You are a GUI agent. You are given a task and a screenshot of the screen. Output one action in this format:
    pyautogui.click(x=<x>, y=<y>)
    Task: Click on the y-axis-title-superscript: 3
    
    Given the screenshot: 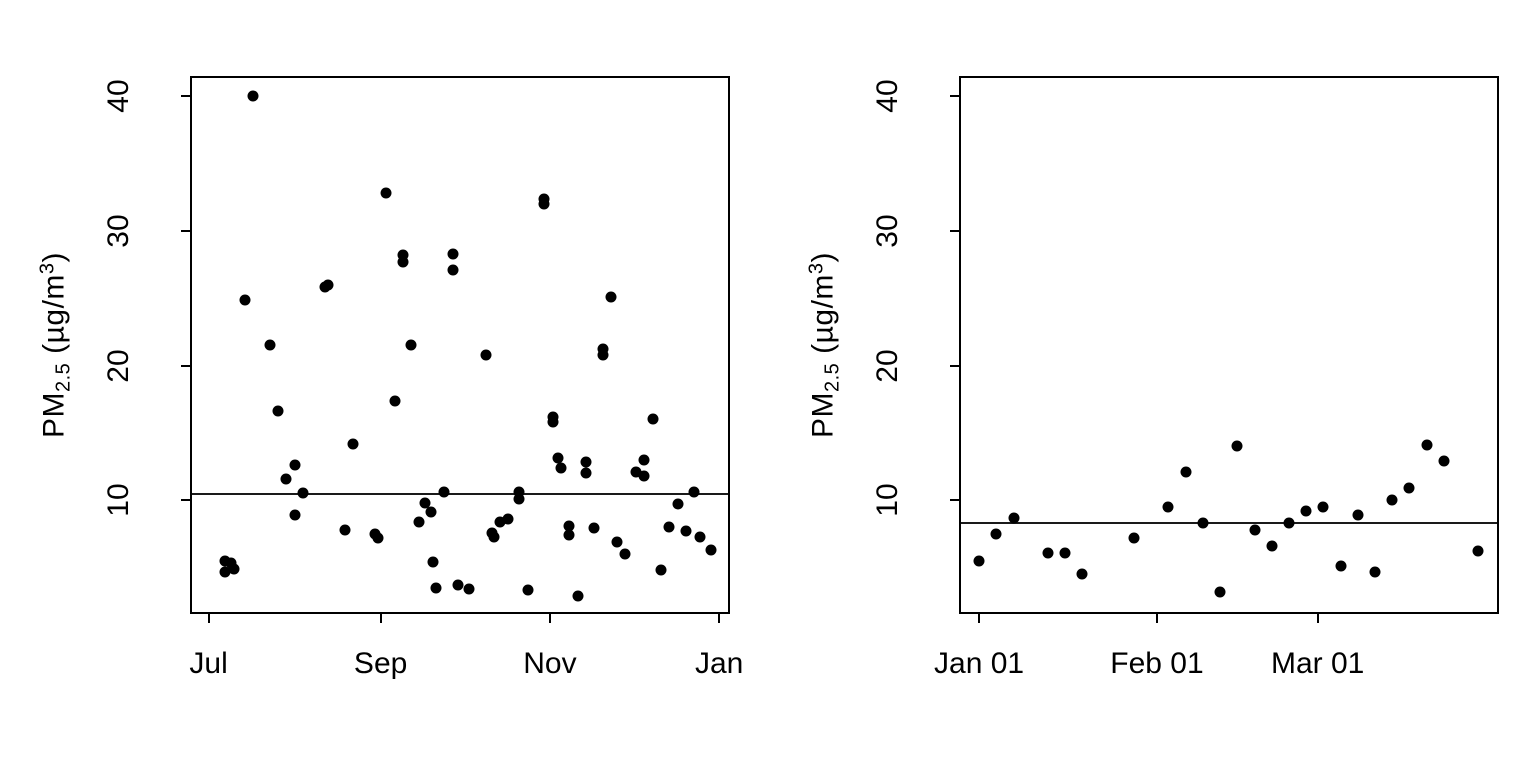 What is the action you would take?
    pyautogui.click(x=816, y=268)
    